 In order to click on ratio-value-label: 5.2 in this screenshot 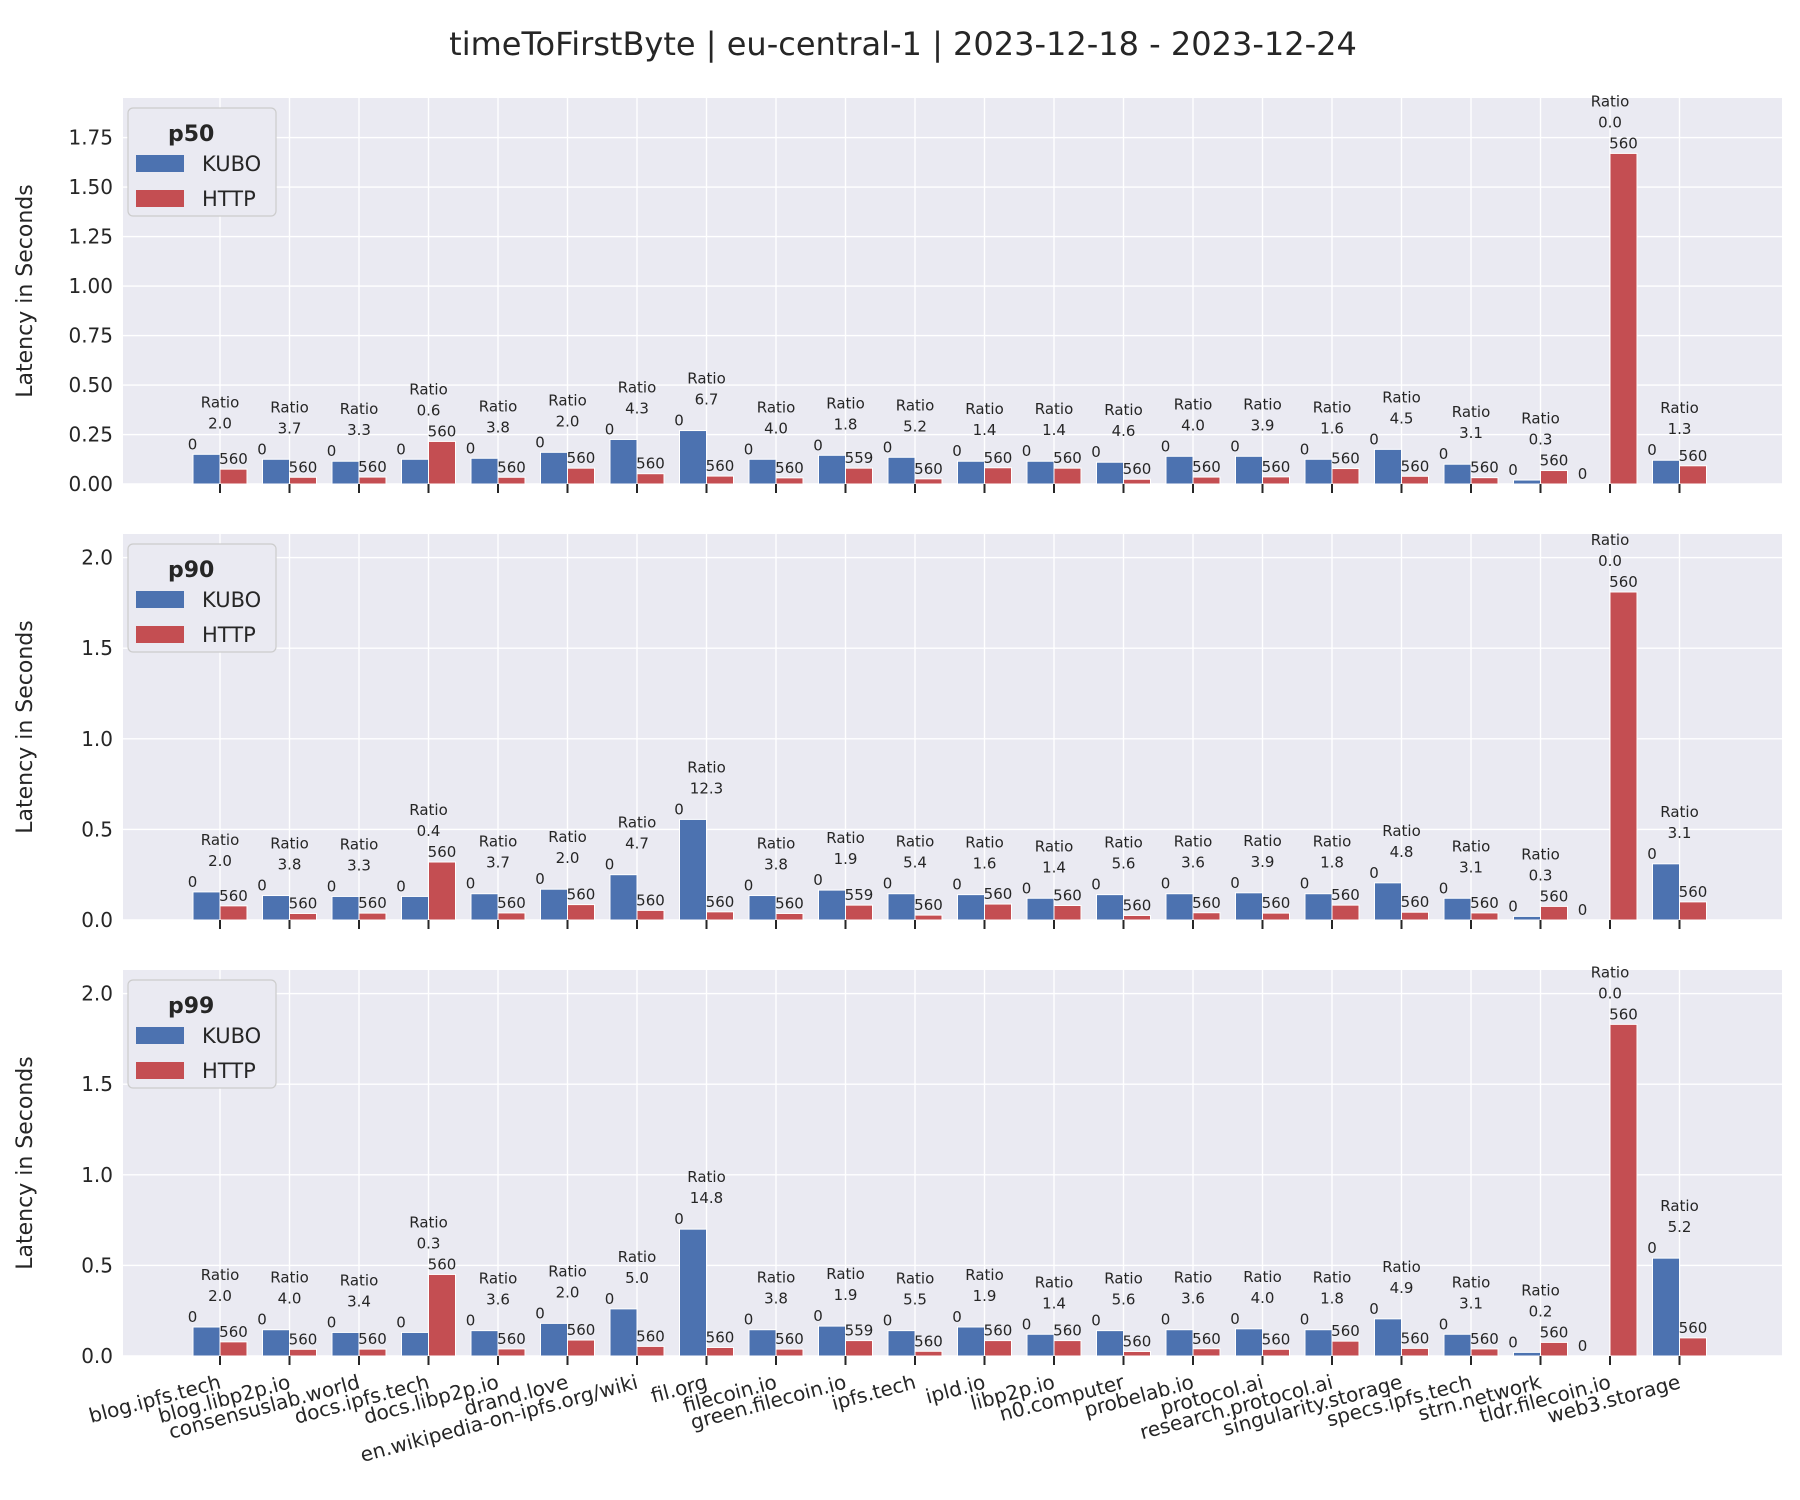, I will do `click(915, 426)`.